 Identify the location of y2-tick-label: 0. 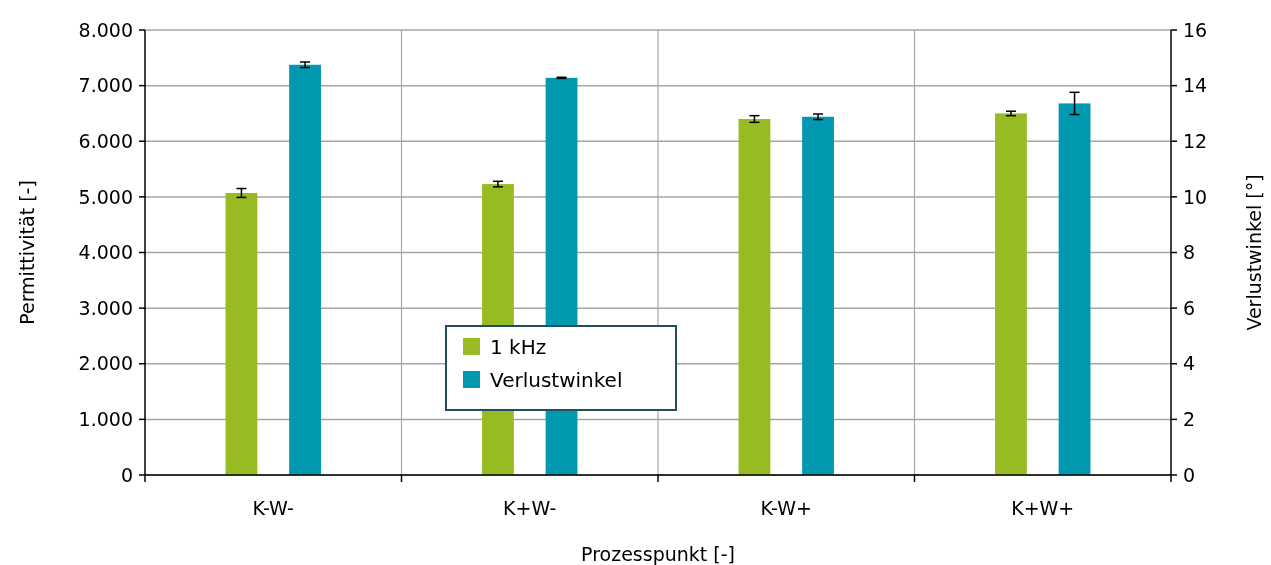
(1189, 474).